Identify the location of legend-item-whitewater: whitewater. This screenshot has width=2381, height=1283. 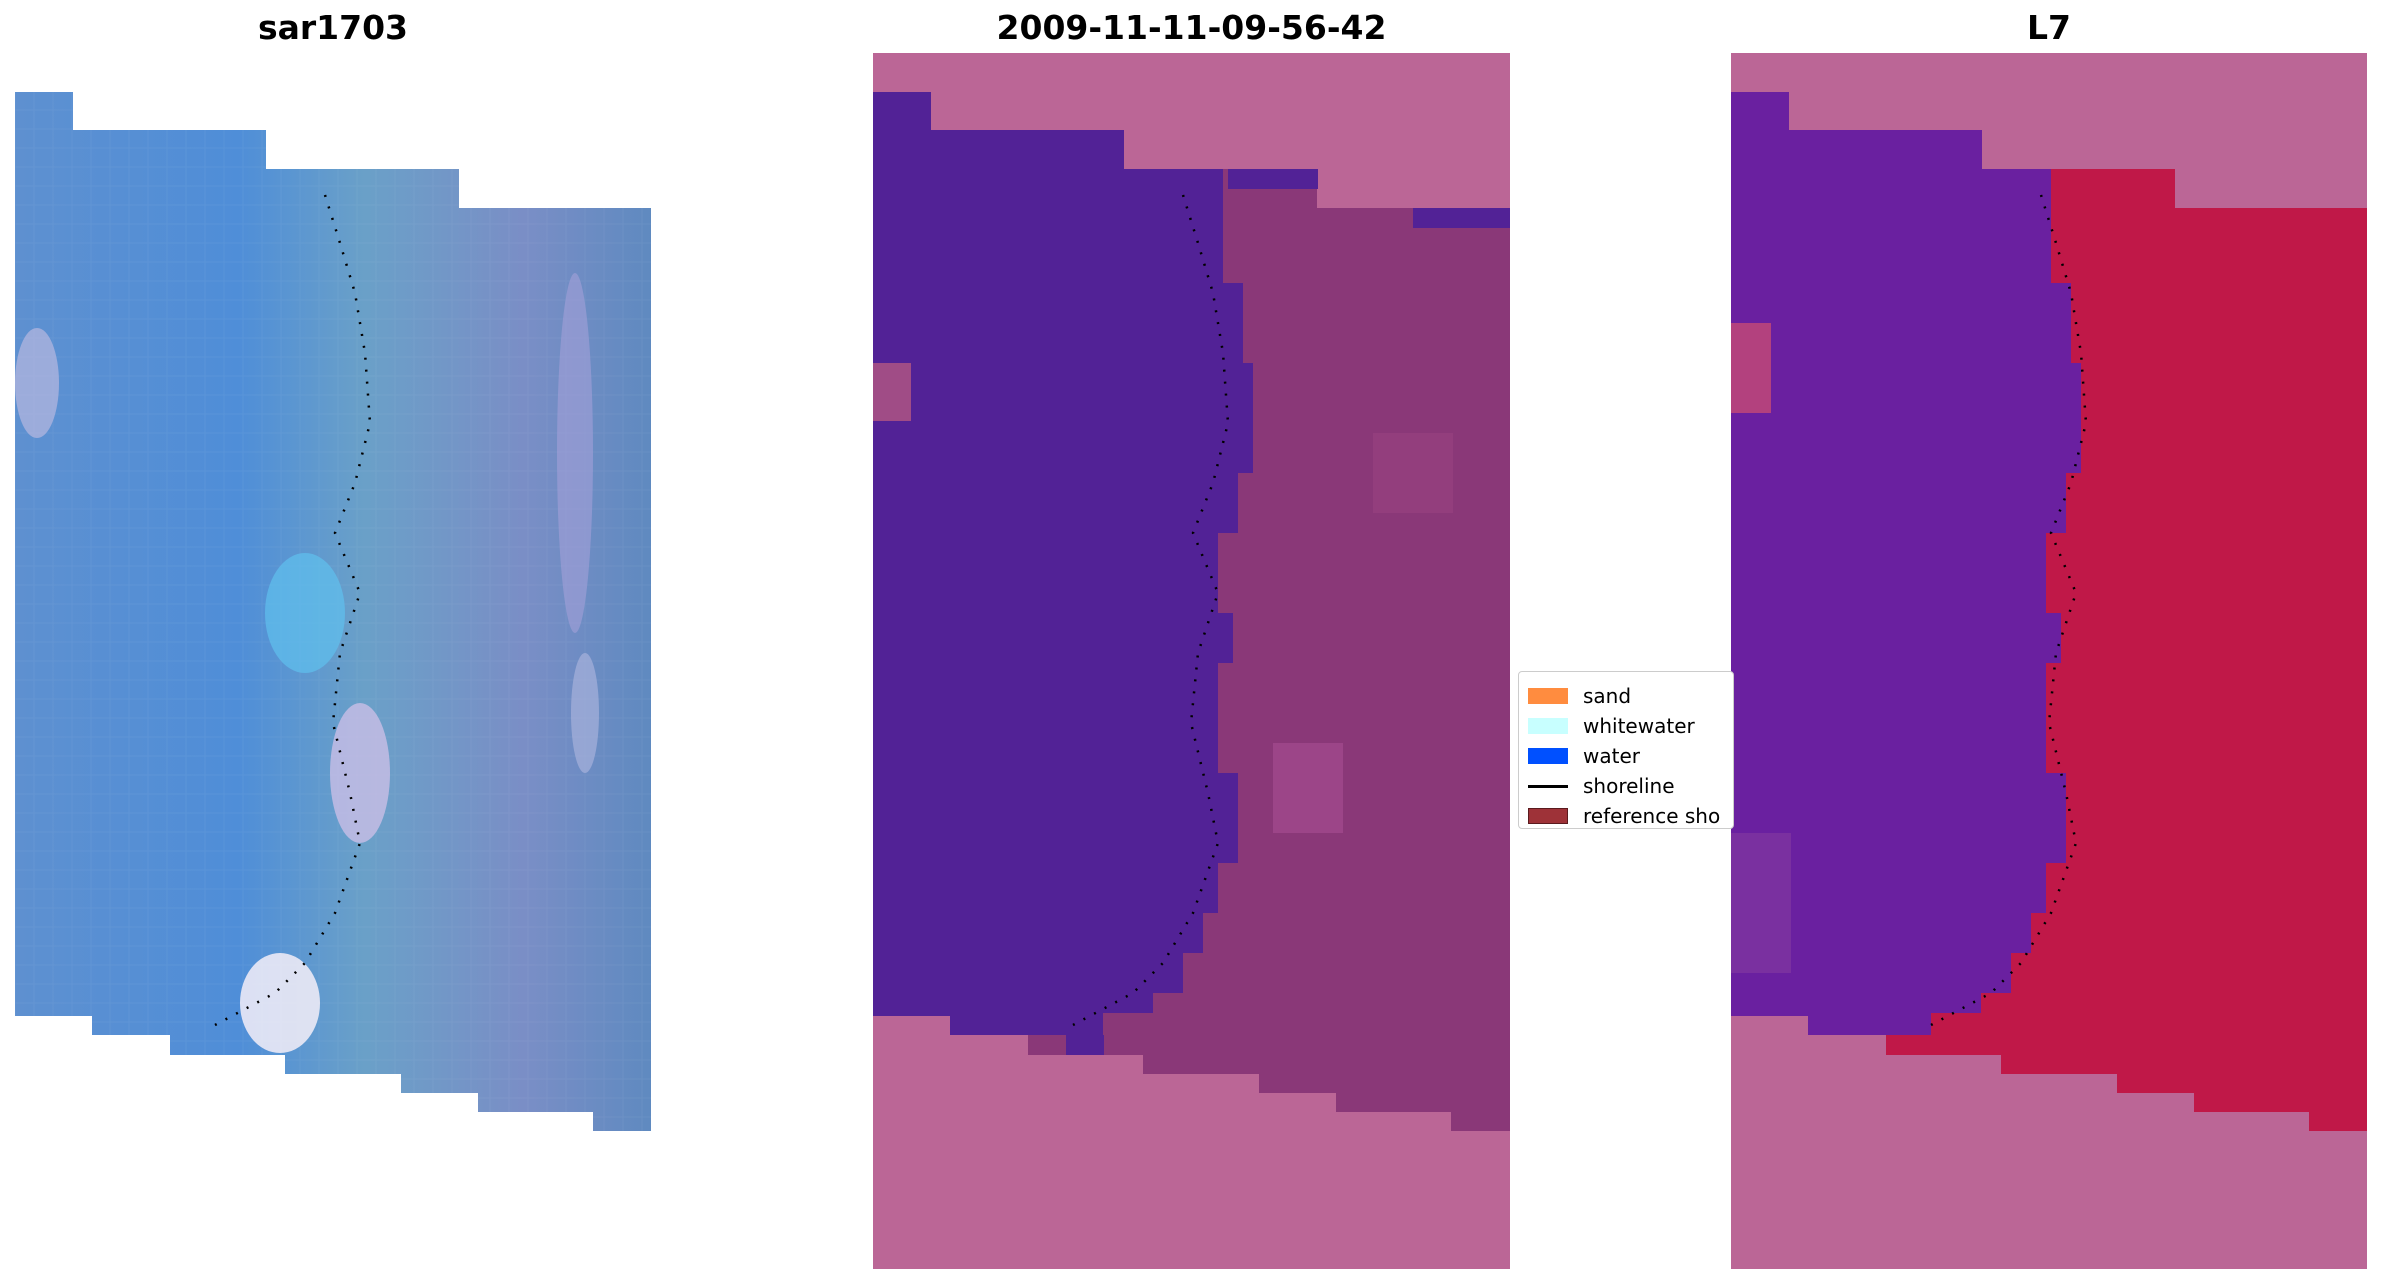
(1611, 726).